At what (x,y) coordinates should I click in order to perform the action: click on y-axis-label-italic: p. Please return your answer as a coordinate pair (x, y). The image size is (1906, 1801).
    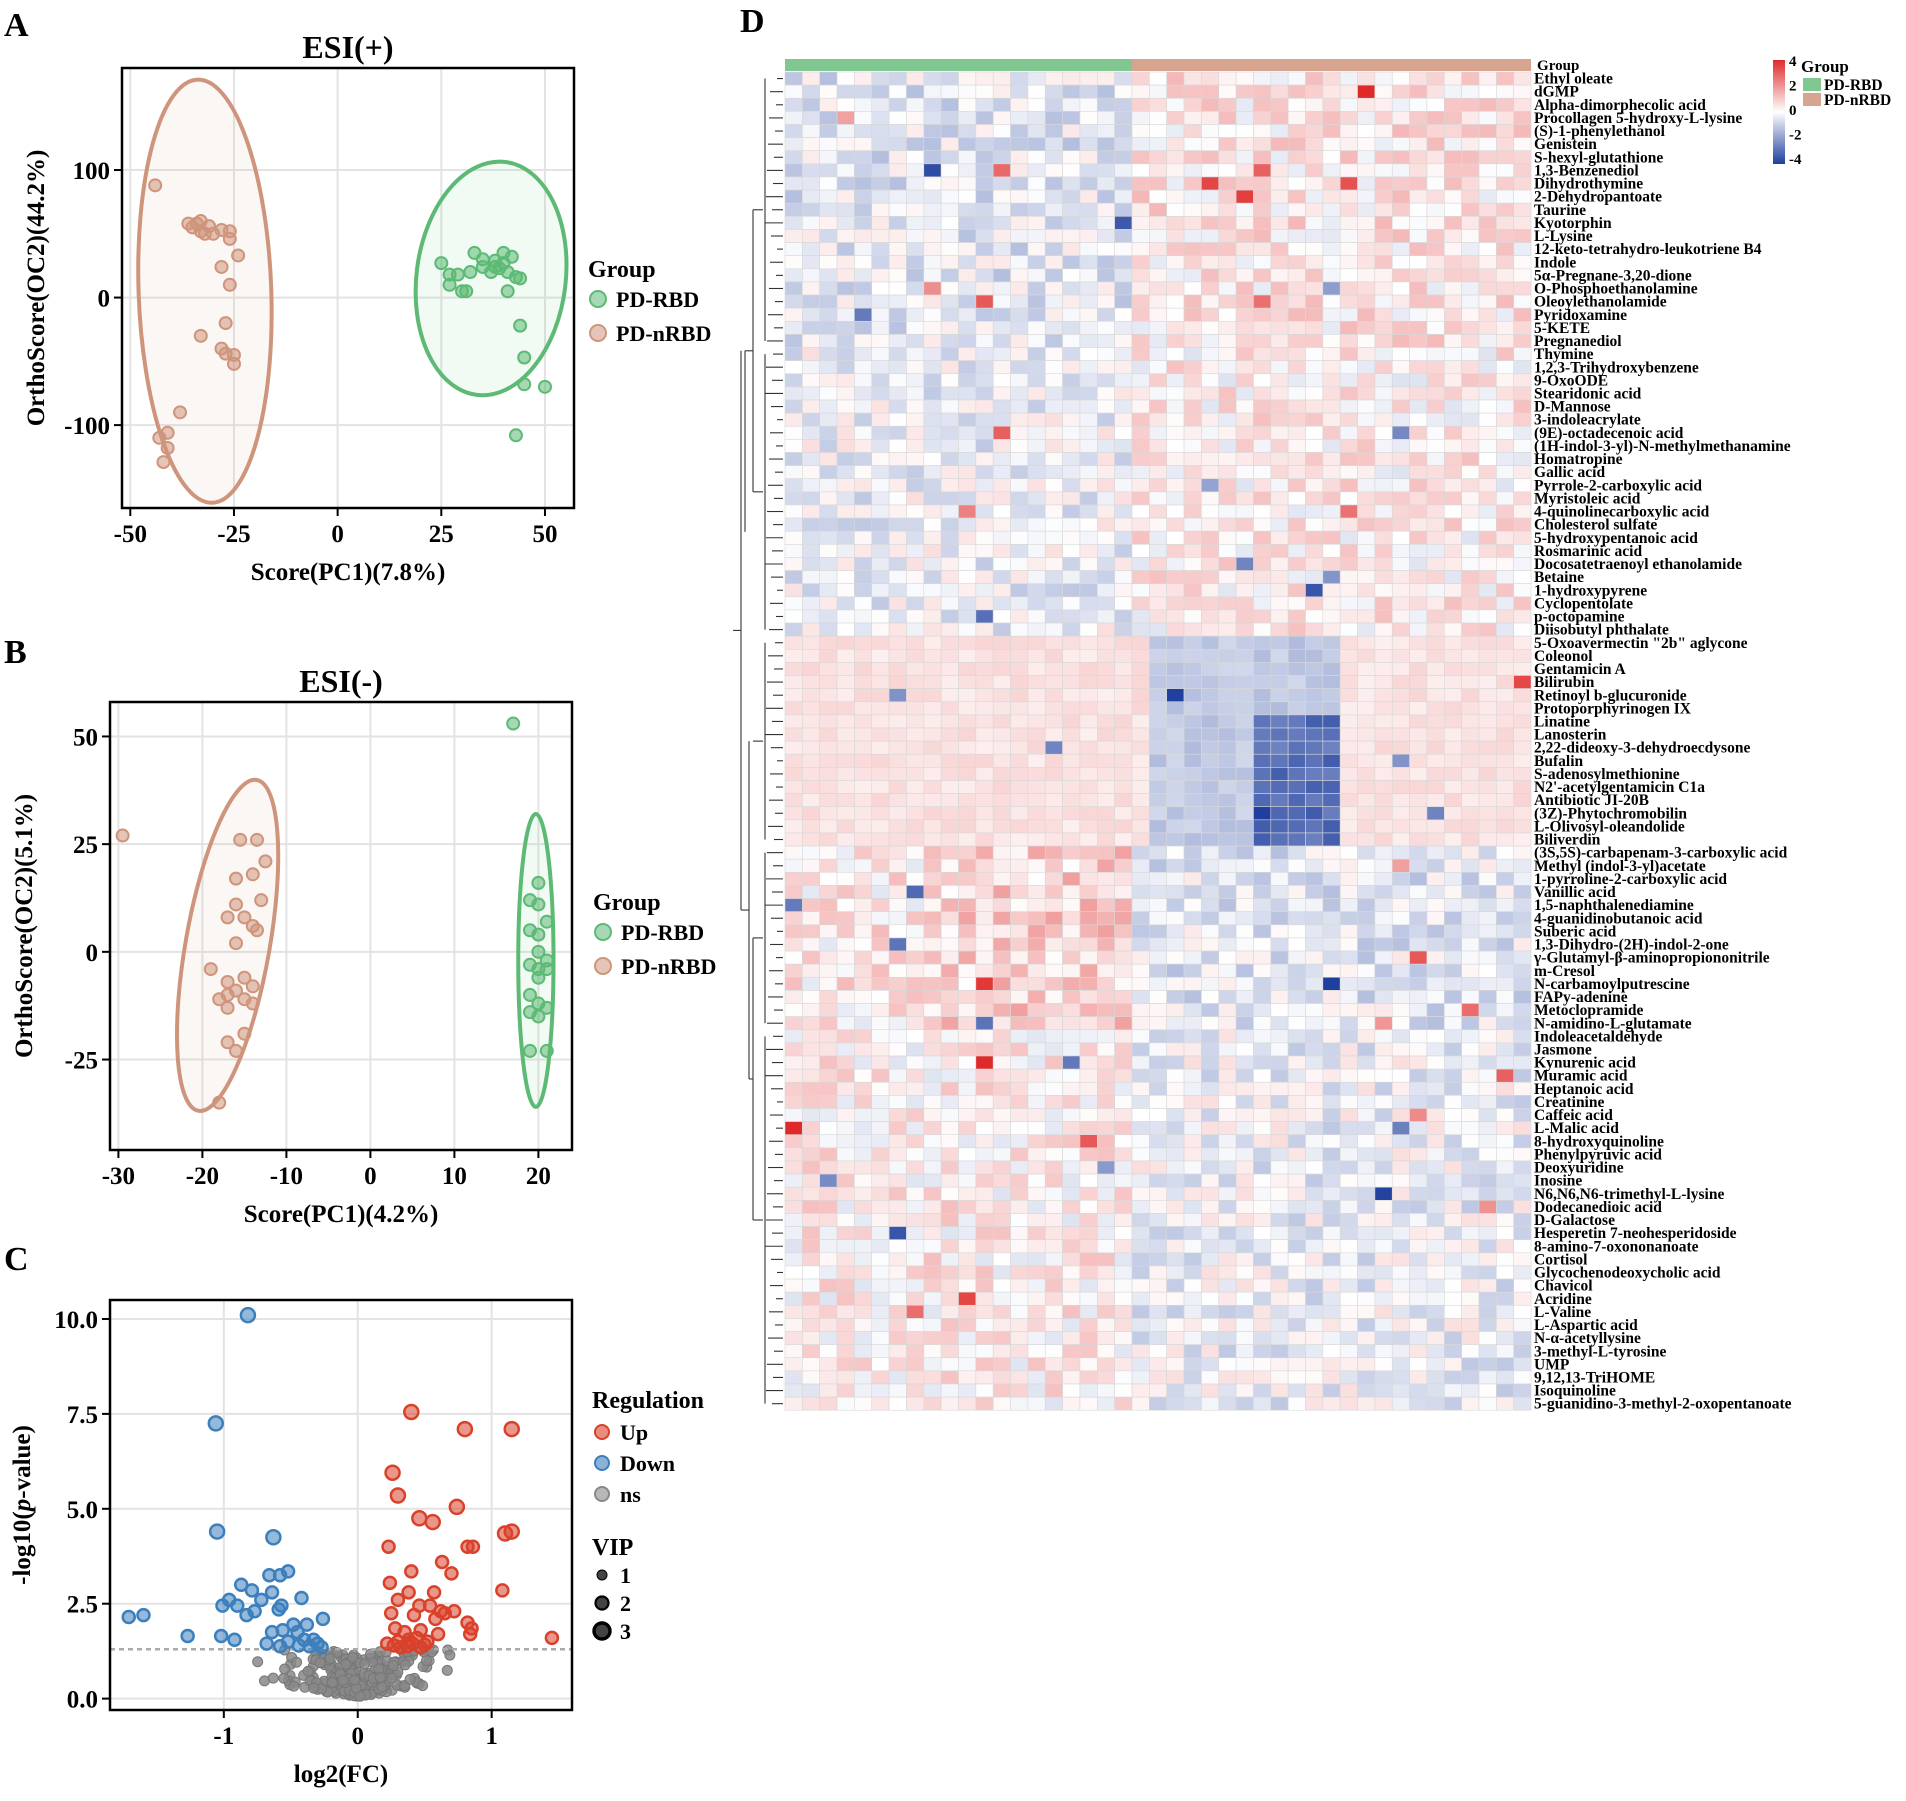
    Looking at the image, I should click on (22, 1506).